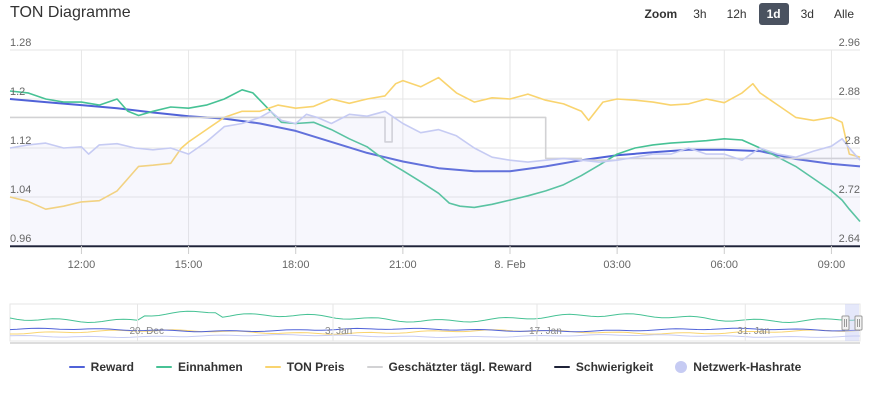  Describe the element at coordinates (315, 367) in the screenshot. I see `legend-label: TON Preis` at that location.